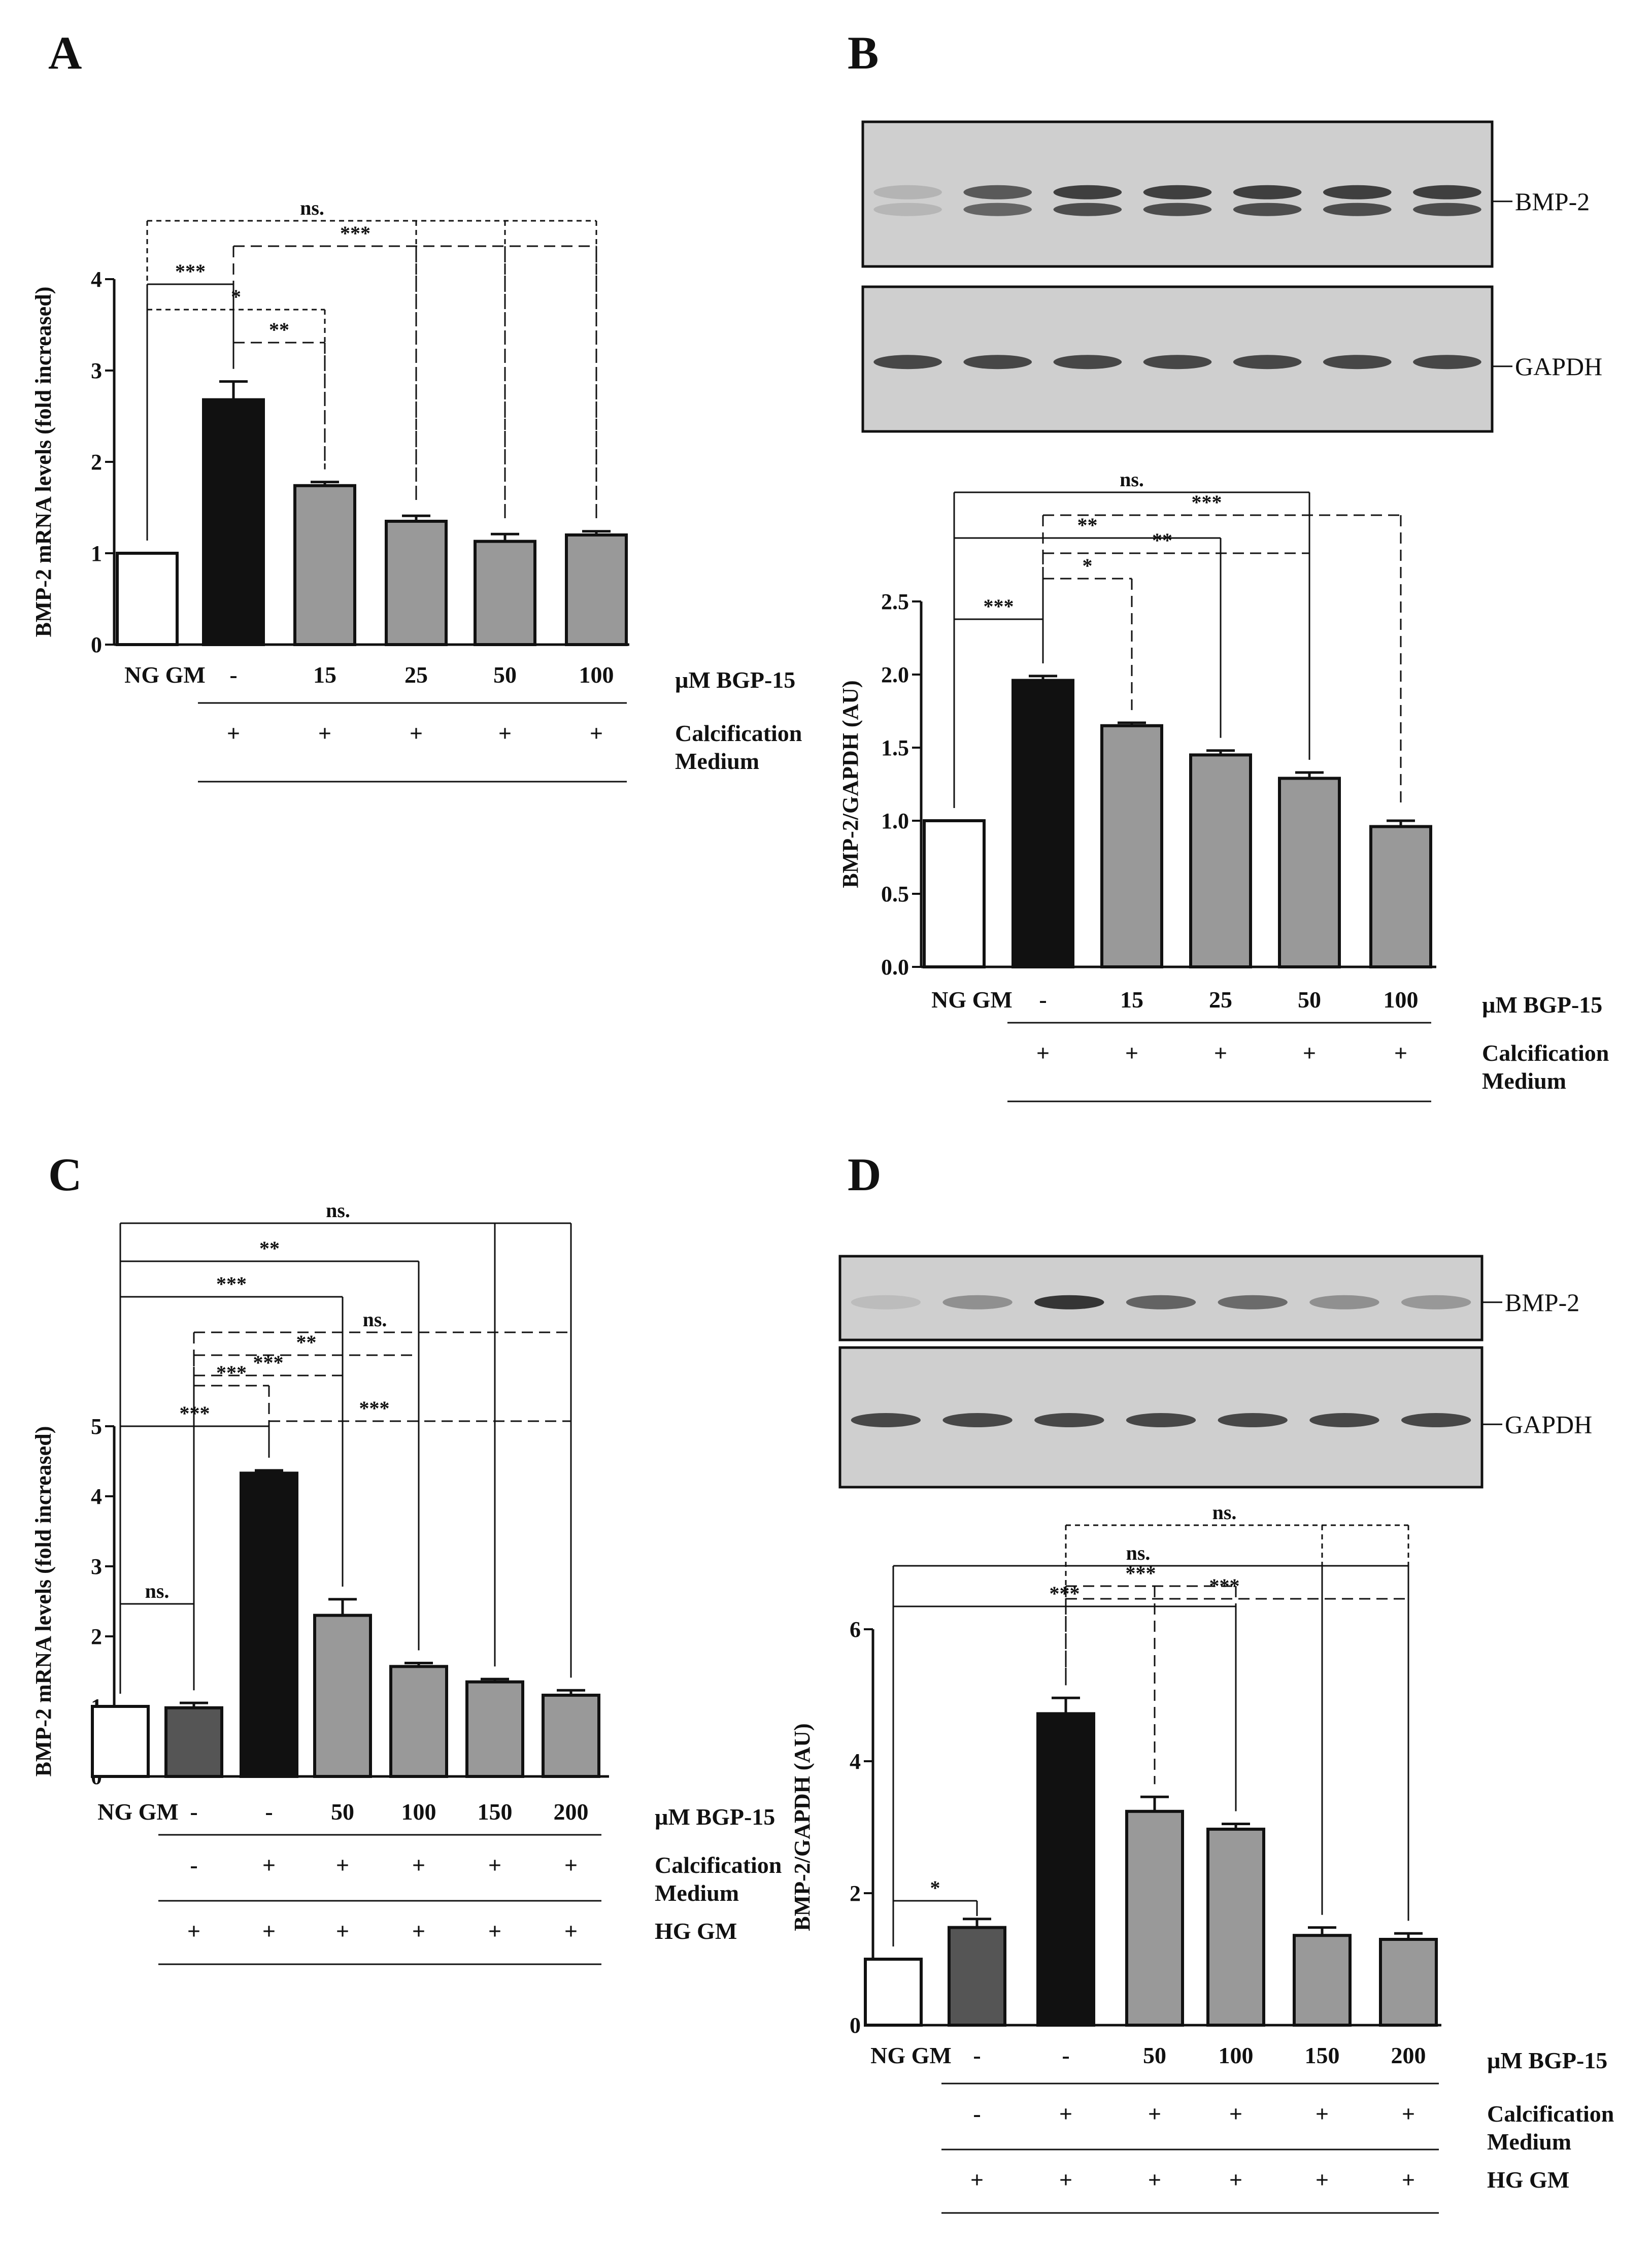  Describe the element at coordinates (895, 748) in the screenshot. I see `y-tick-label: 1.5` at that location.